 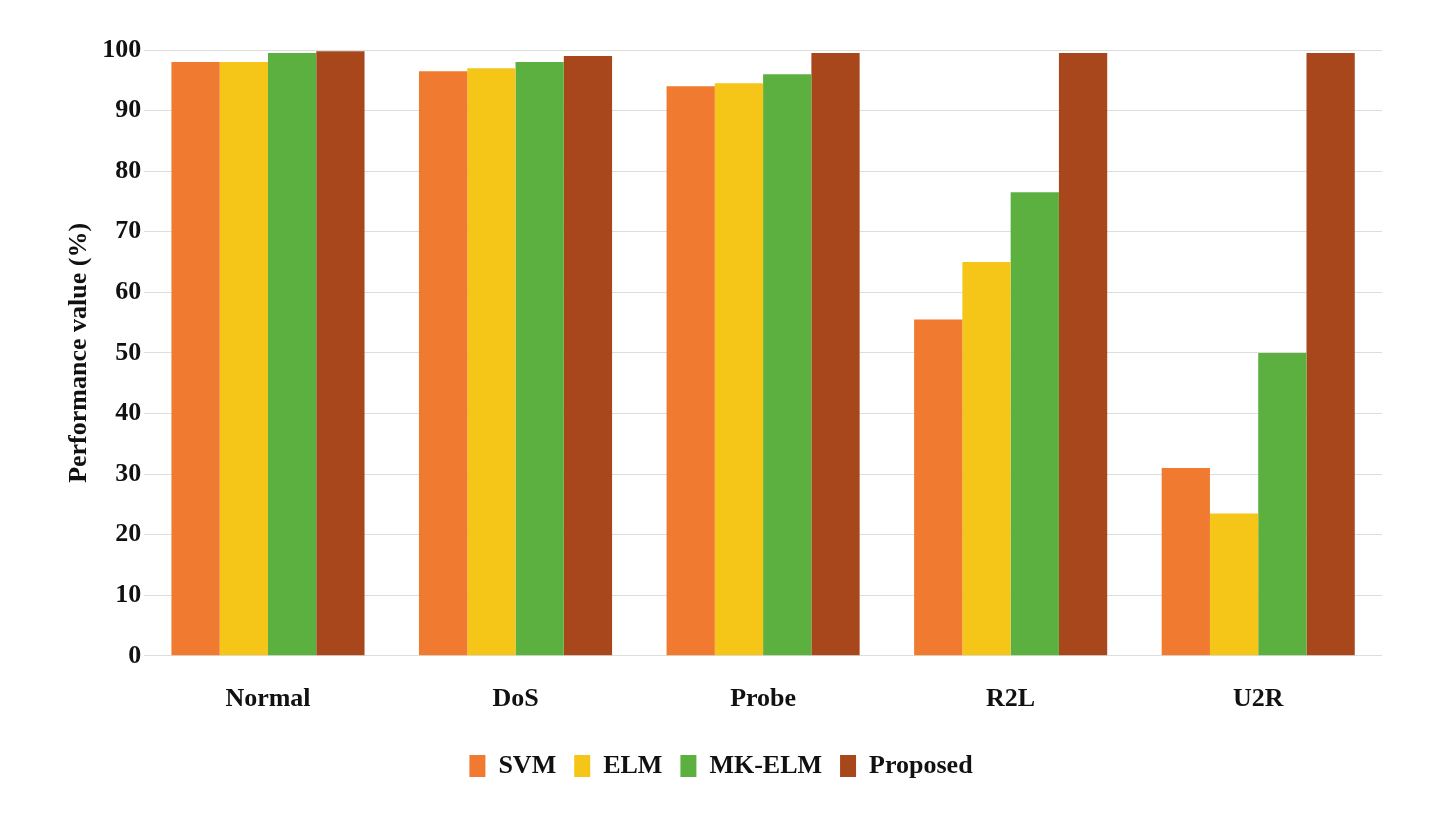 I want to click on x-tick-label: DoS, so click(x=515, y=698).